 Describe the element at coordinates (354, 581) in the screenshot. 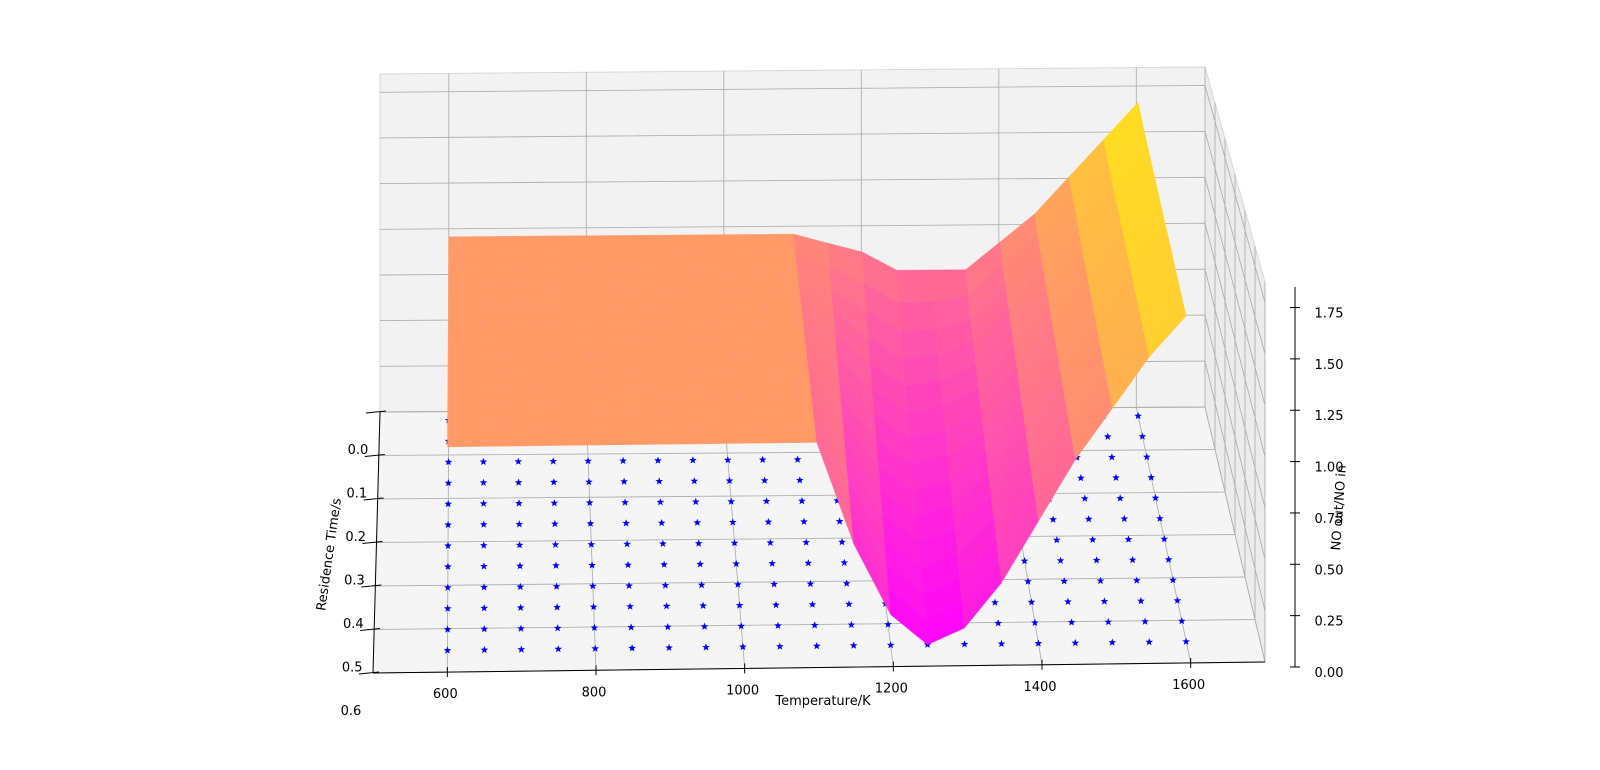

I see `y-tick-label: 0.3` at that location.